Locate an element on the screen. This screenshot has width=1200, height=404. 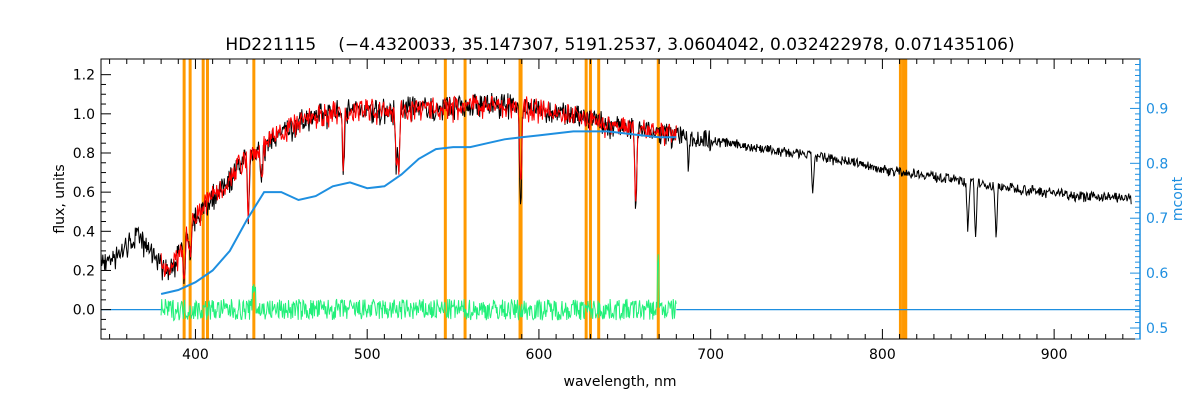
y-tick-label: 0.2 is located at coordinates (84, 271).